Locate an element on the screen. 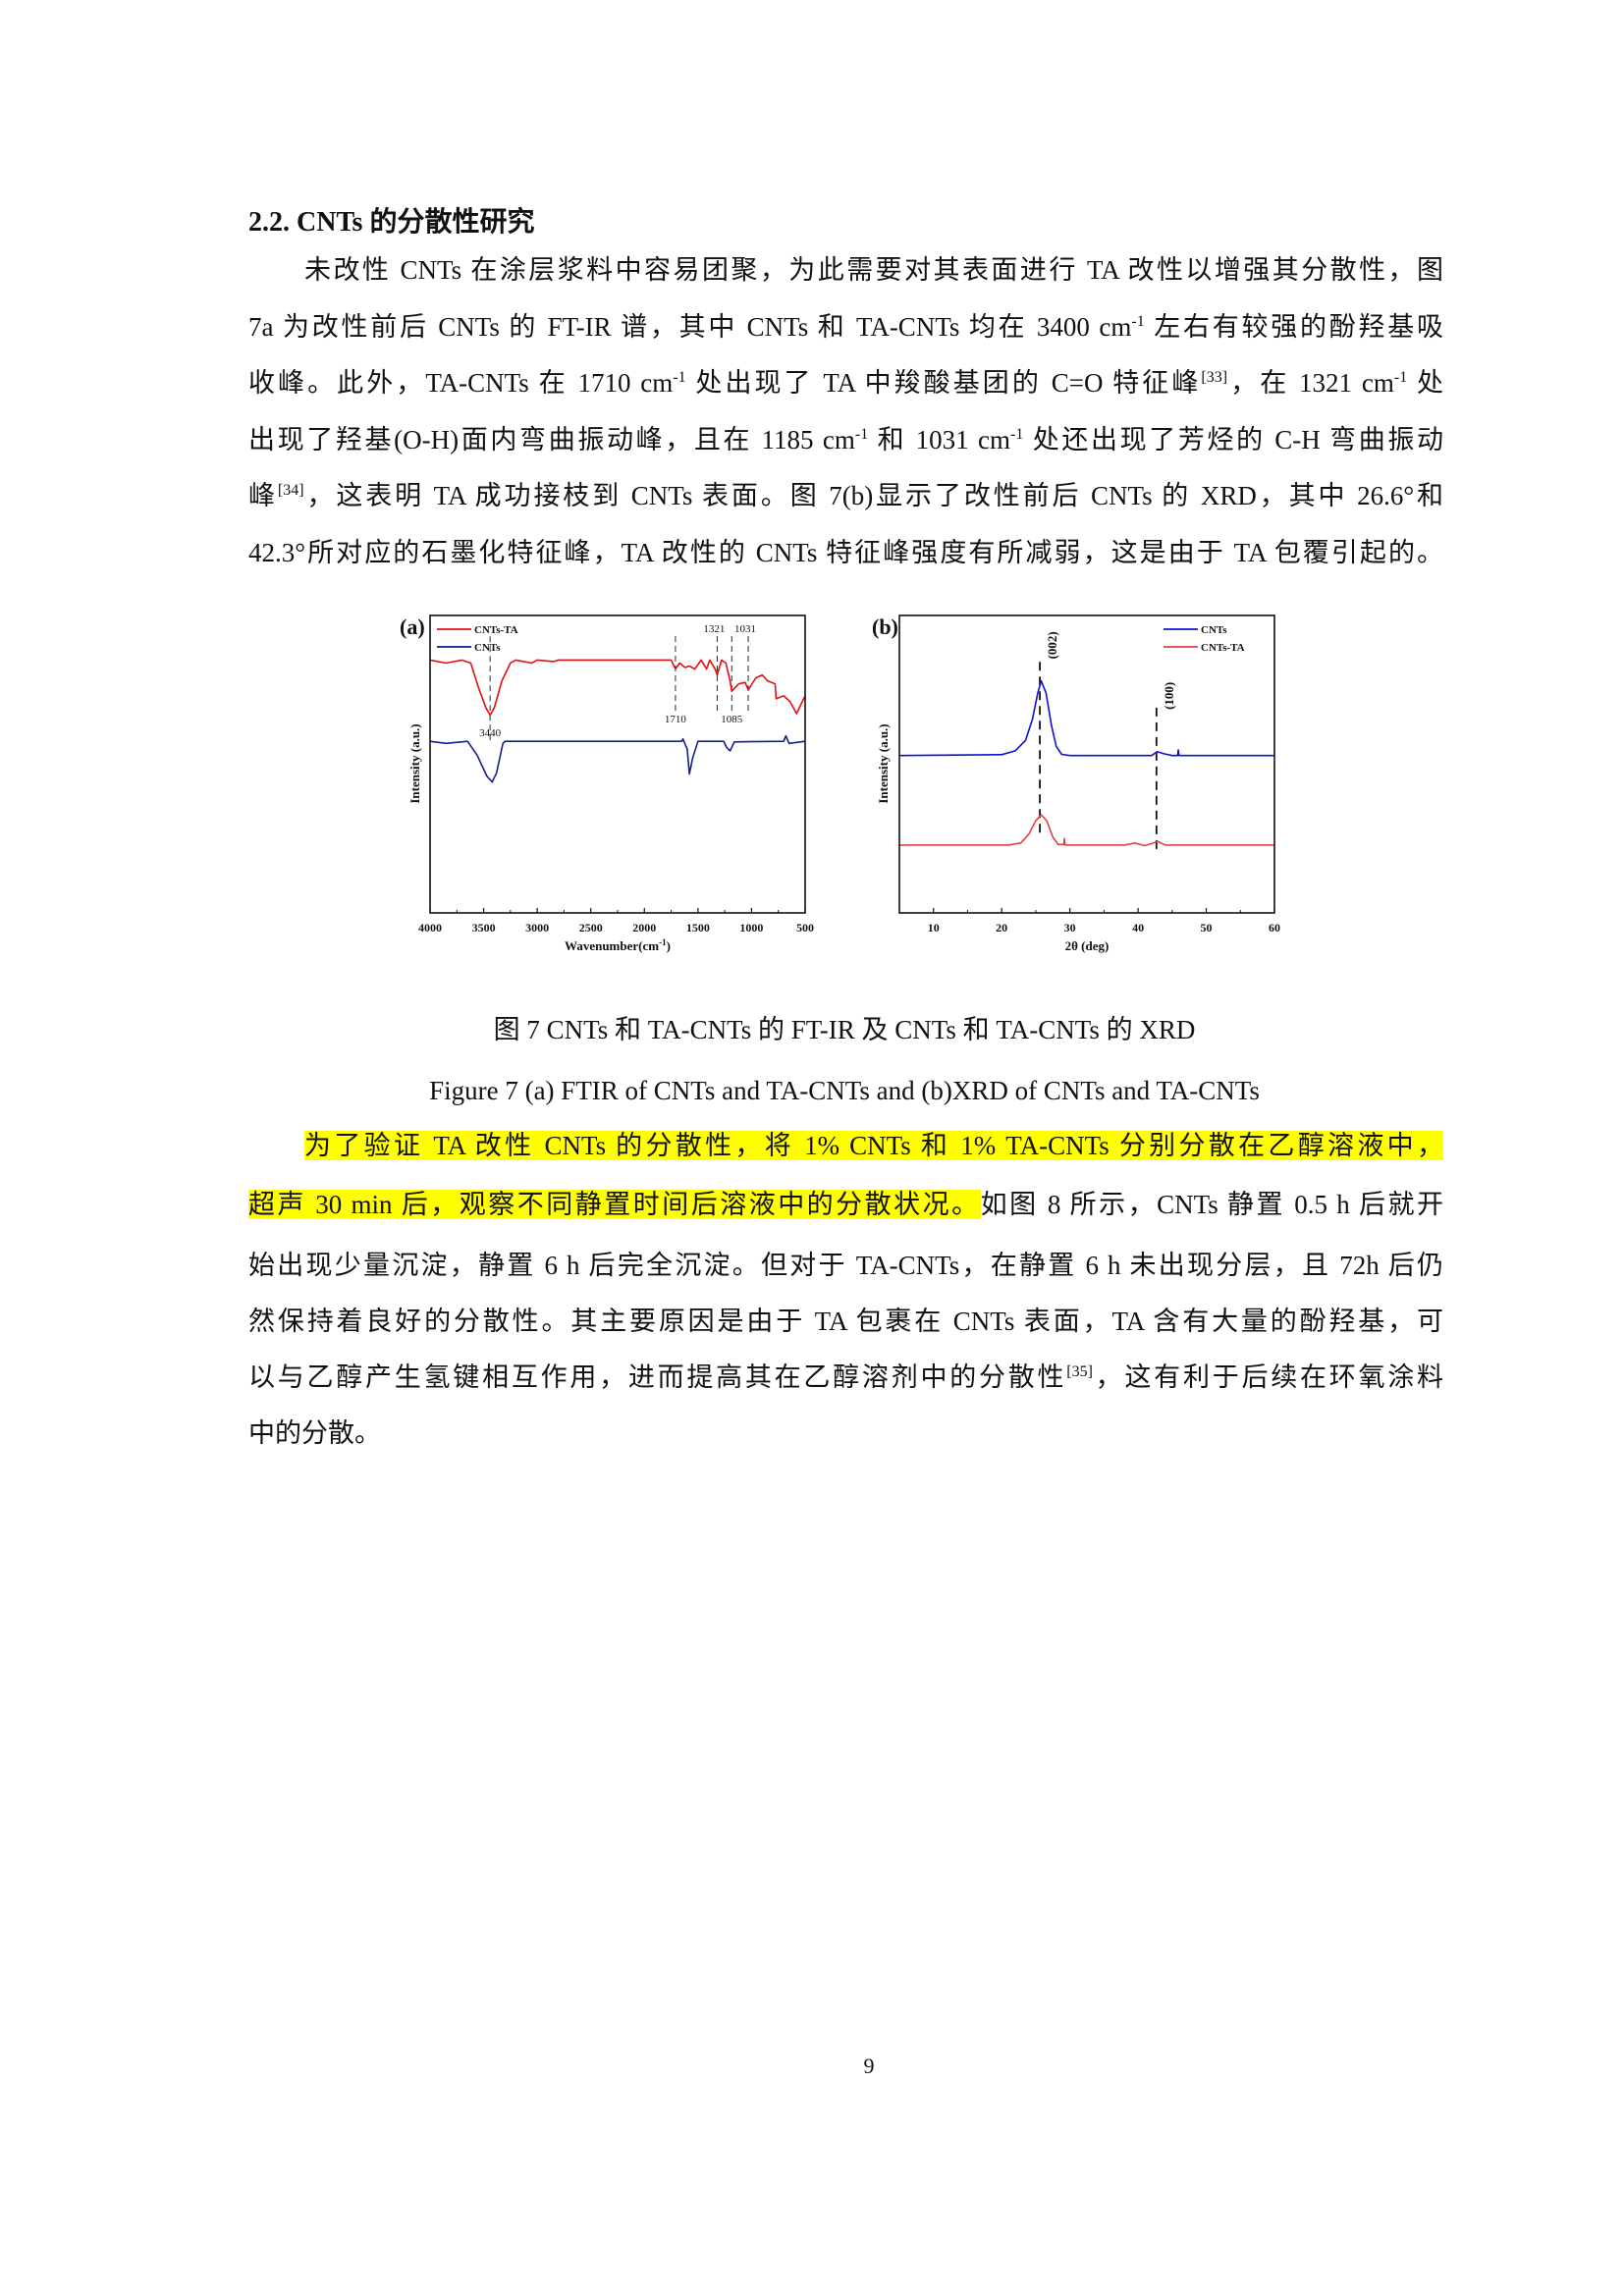 This screenshot has width=1624, height=2296. plot-frame is located at coordinates (1086, 764).